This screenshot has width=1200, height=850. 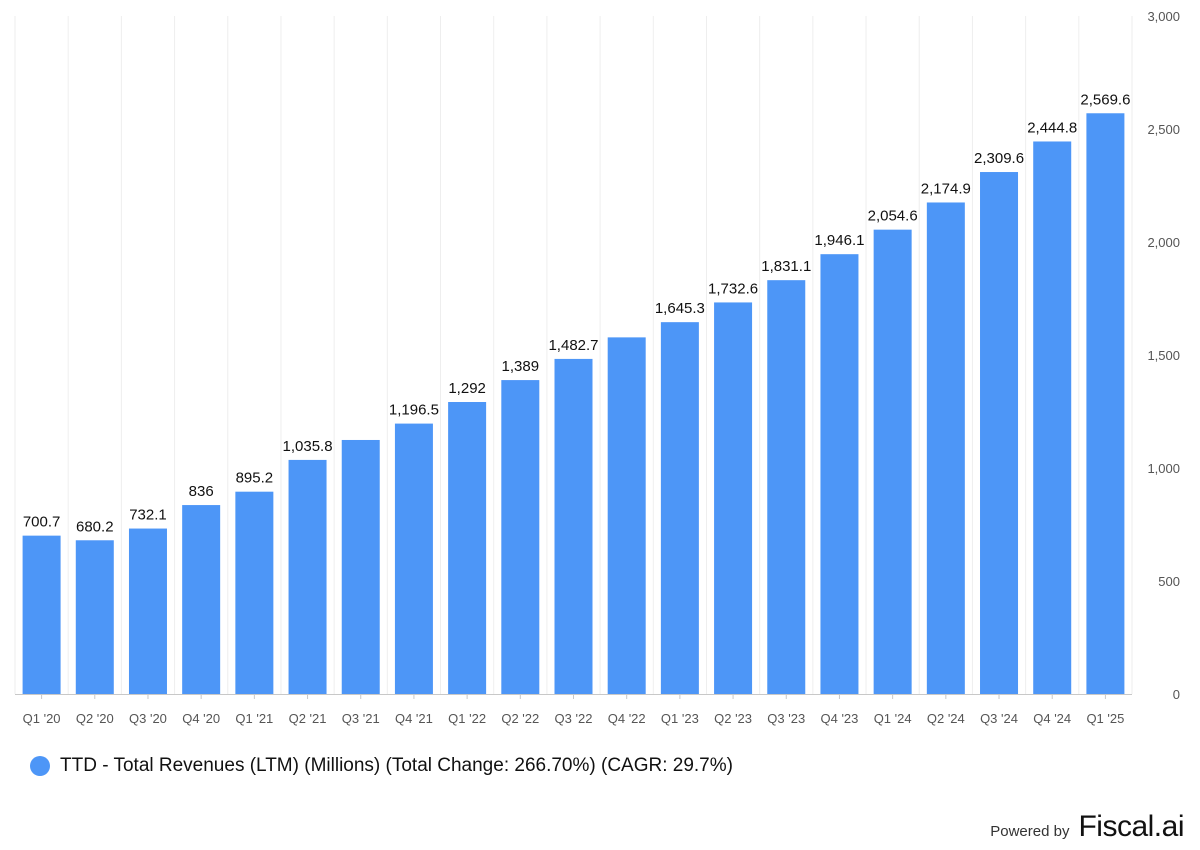 I want to click on y-tick-label: 3,000, so click(x=1163, y=16).